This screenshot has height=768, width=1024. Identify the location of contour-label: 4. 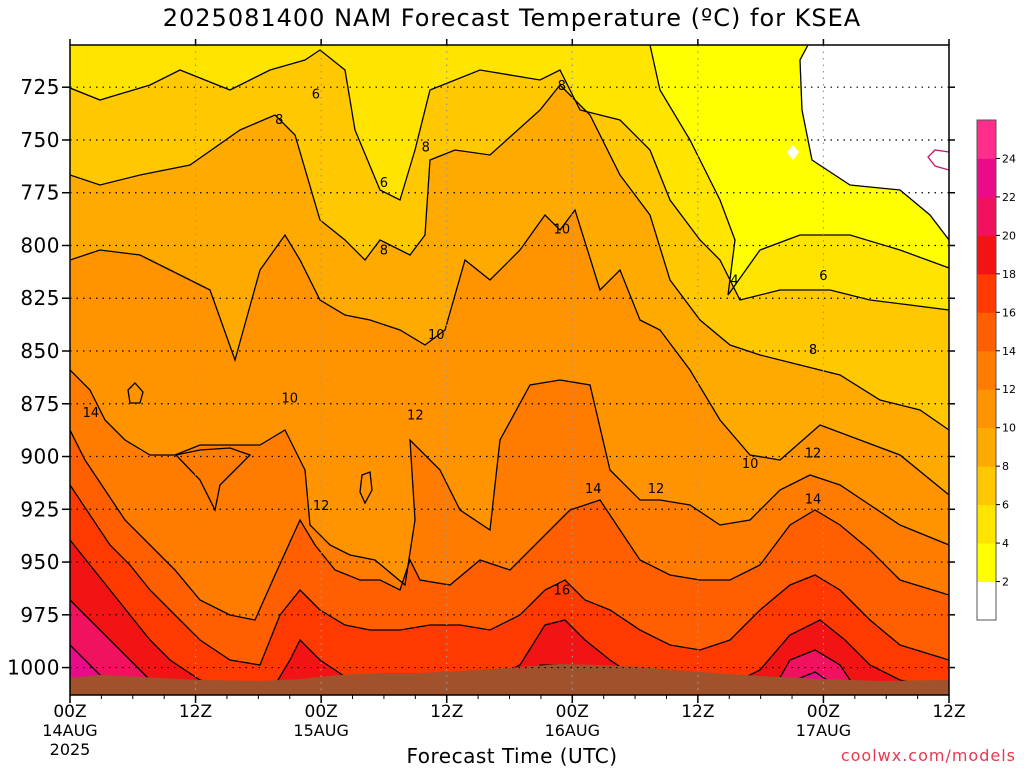
(734, 280).